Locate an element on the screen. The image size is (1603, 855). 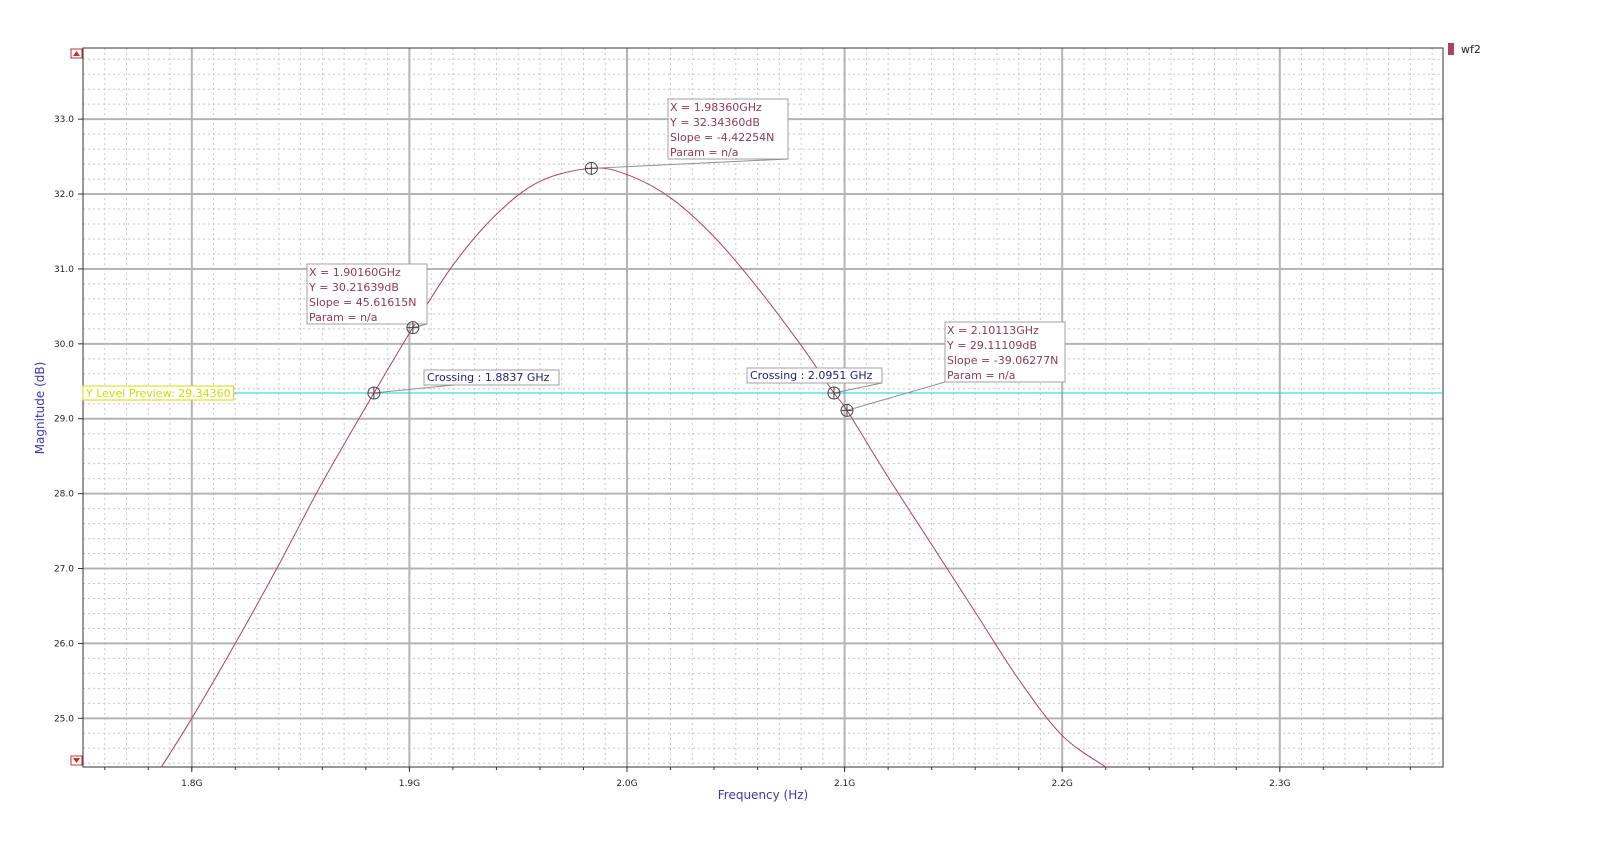
crossing-label: Crossing : 2.0951 GHz is located at coordinates (811, 375).